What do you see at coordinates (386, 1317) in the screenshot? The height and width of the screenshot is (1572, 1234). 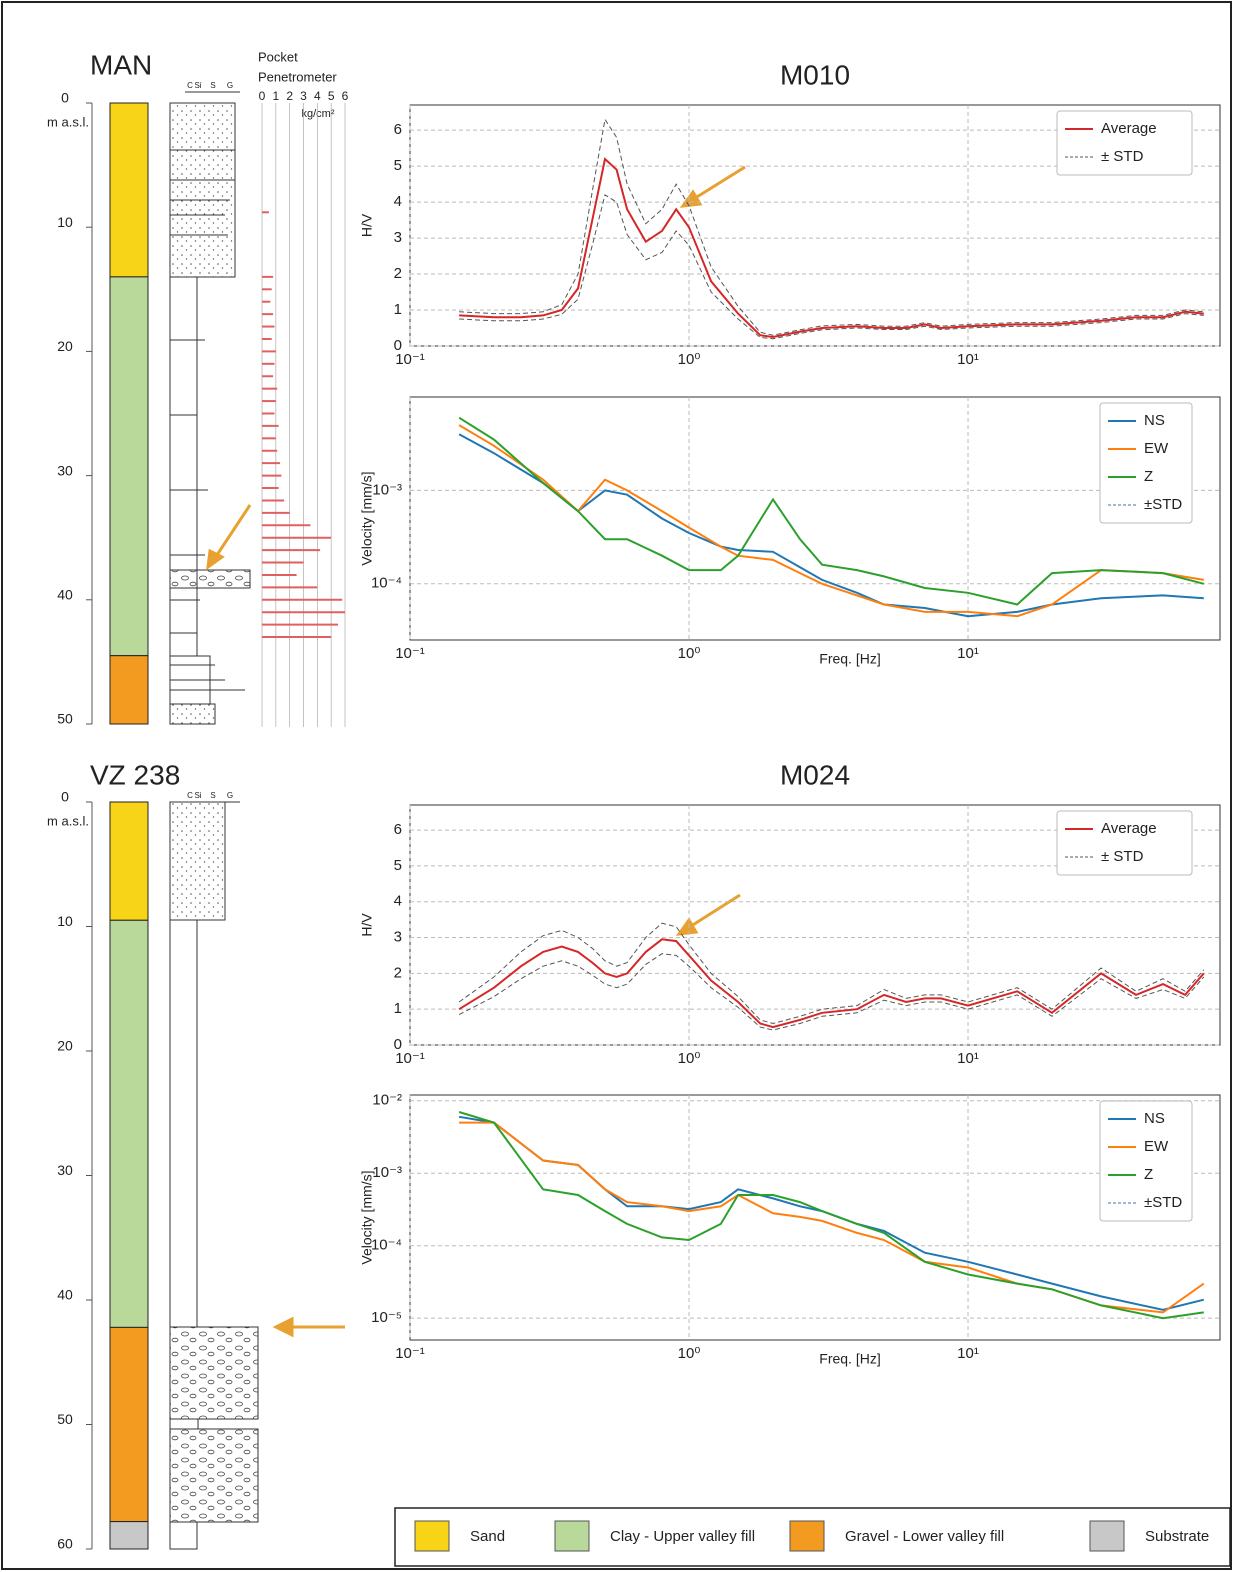 I see `y-tick-label: 10⁻⁵` at bounding box center [386, 1317].